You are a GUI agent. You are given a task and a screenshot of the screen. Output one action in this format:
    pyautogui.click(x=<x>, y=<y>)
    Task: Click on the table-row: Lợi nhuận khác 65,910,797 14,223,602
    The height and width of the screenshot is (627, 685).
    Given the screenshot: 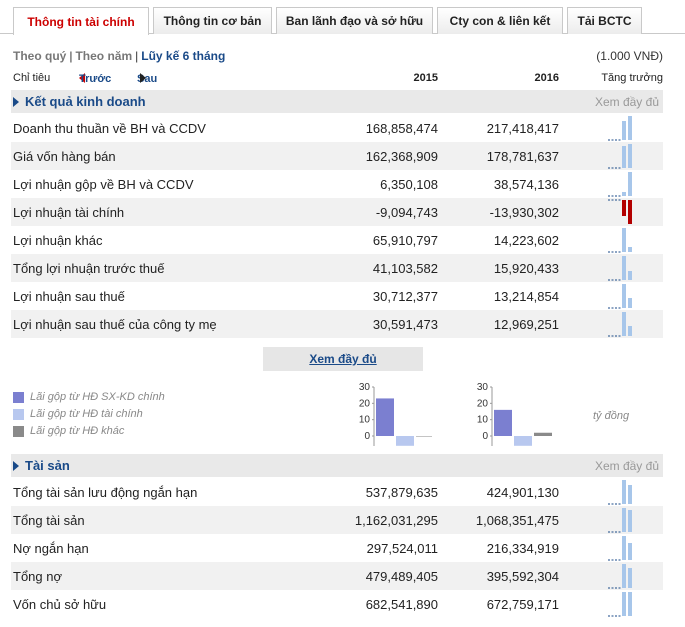 What is the action you would take?
    pyautogui.click(x=337, y=240)
    